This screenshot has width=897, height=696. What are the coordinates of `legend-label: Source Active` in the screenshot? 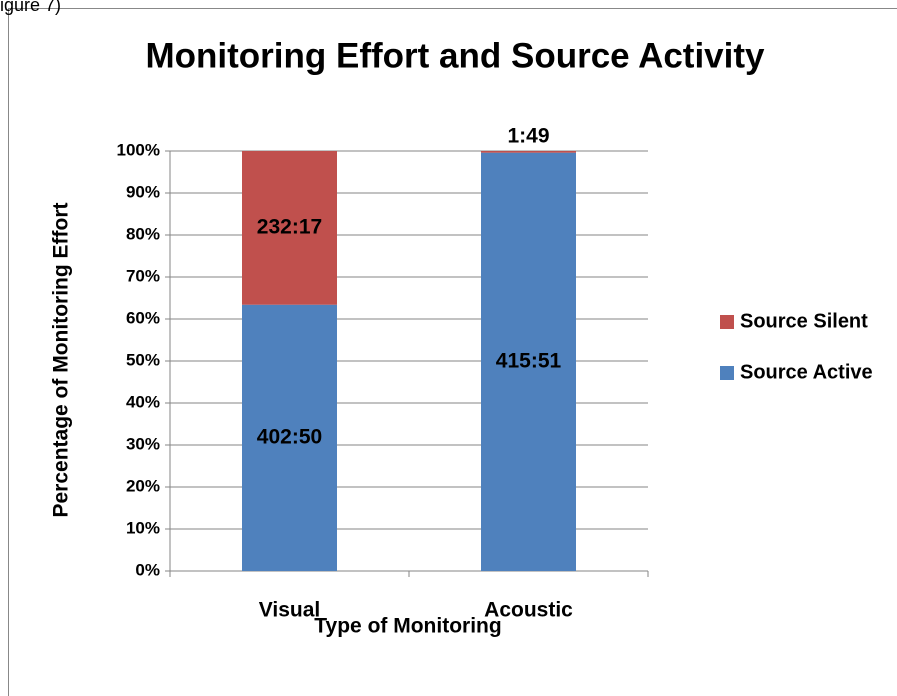 It's located at (806, 372).